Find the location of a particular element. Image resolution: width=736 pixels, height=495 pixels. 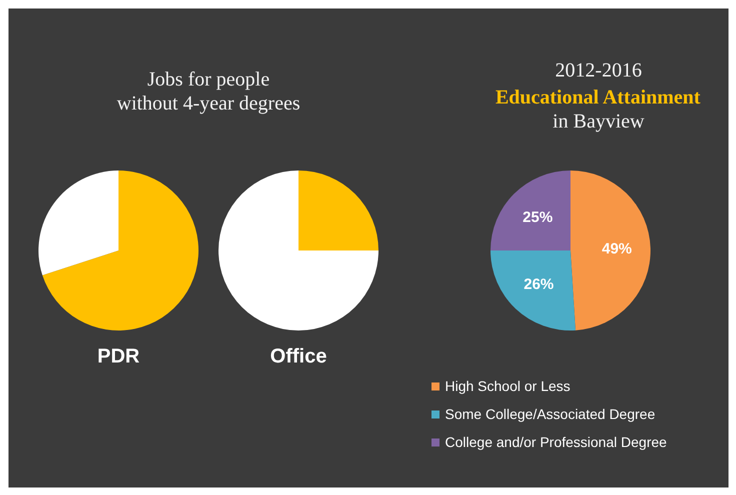

legend-label: College and/or Professional Degree is located at coordinates (556, 442).